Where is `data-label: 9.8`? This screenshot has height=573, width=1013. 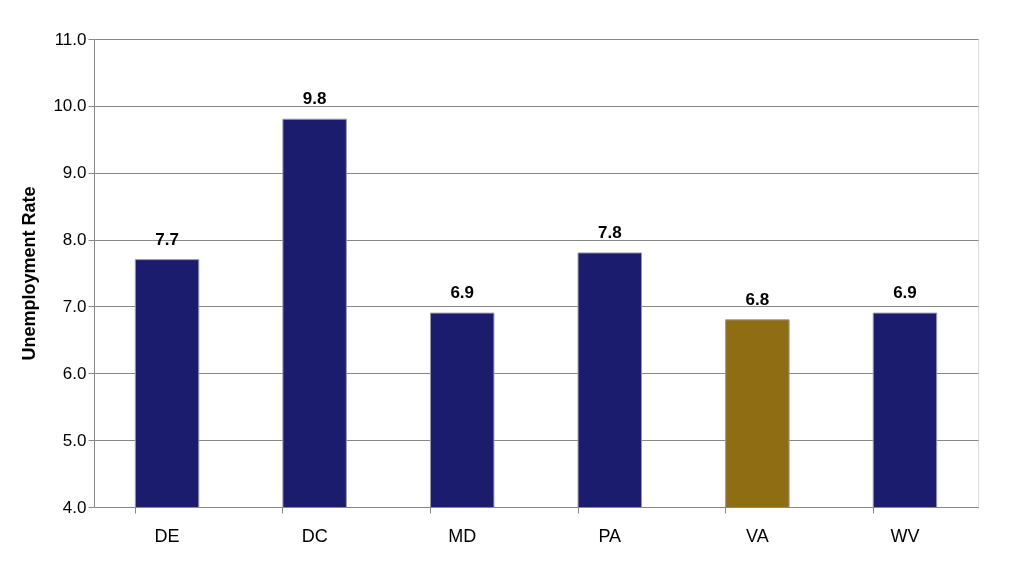
data-label: 9.8 is located at coordinates (314, 99).